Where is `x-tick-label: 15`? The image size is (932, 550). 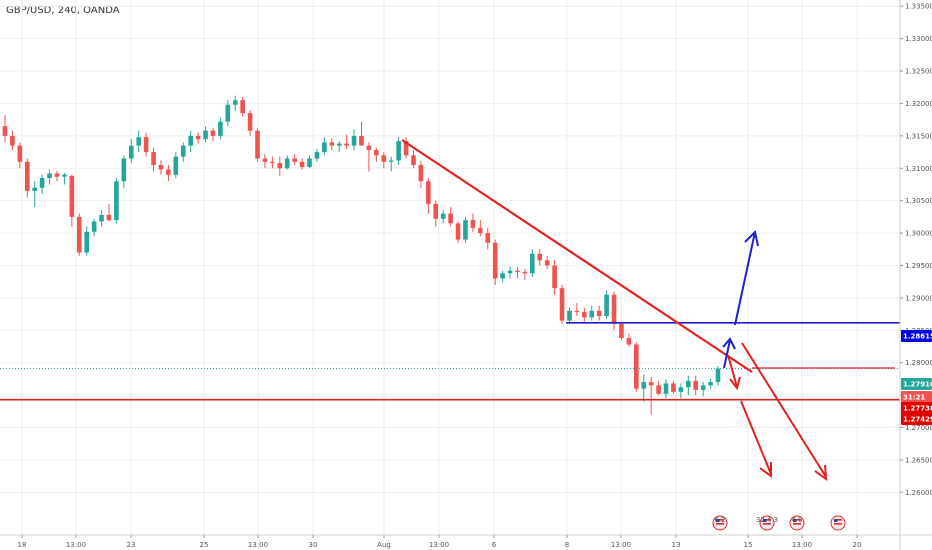
x-tick-label: 15 is located at coordinates (748, 545).